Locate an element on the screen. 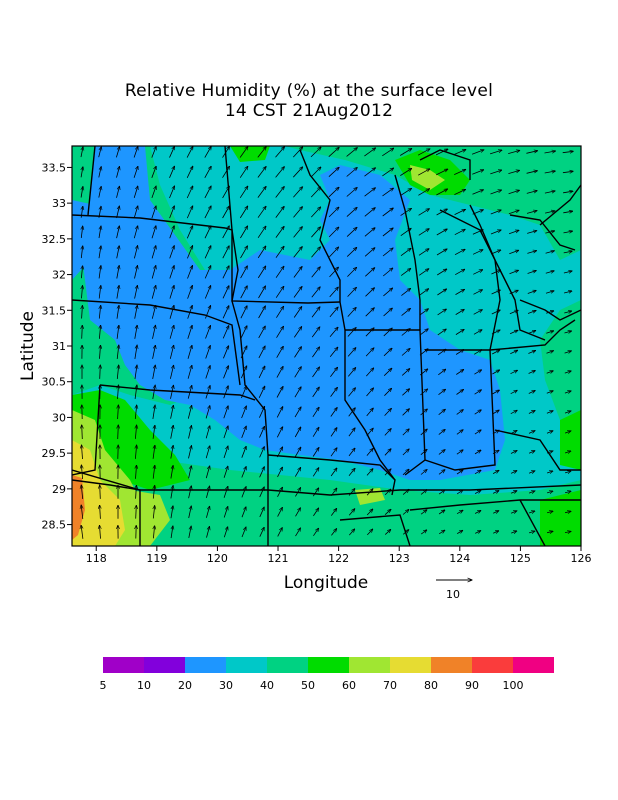 The width and height of the screenshot is (618, 800). x-tick-label: 123 is located at coordinates (399, 558).